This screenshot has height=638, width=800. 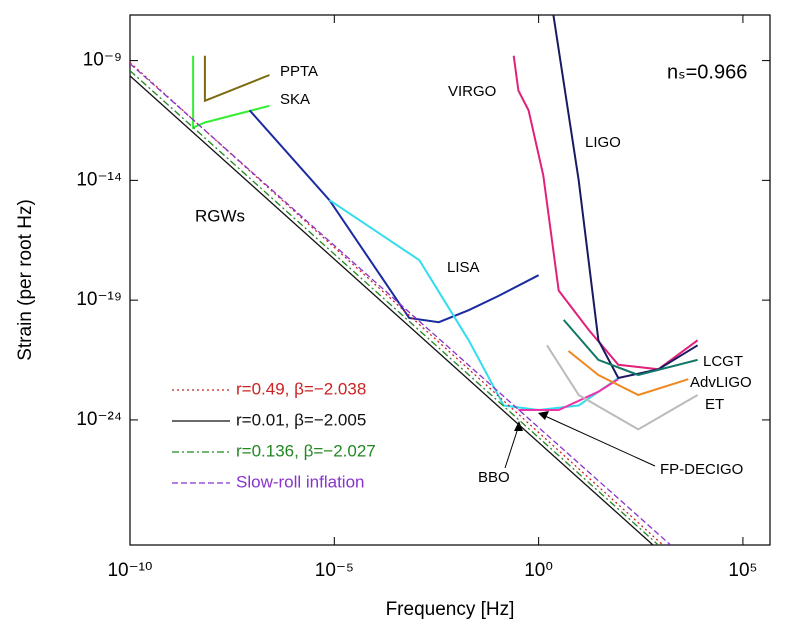 I want to click on detector-label: ET, so click(x=714, y=404).